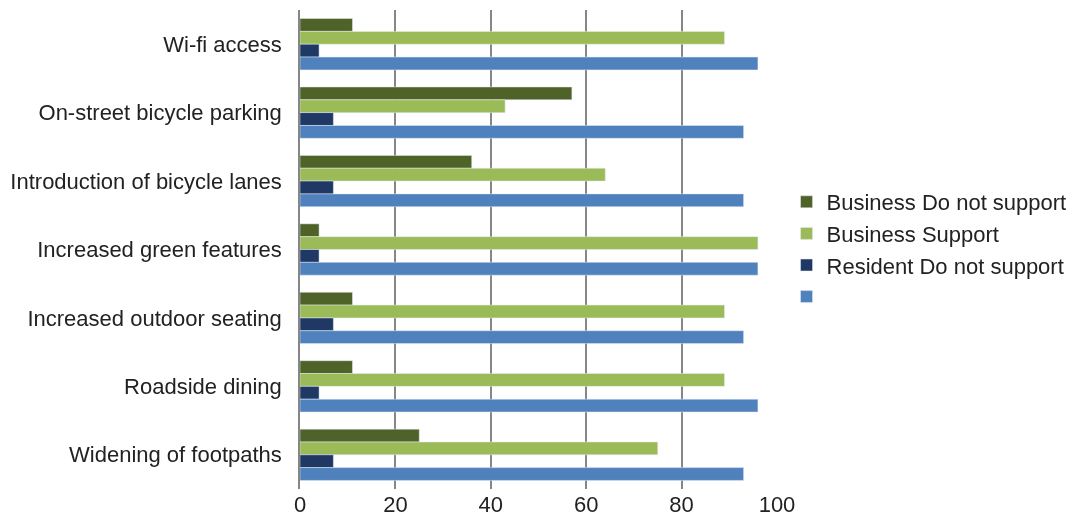  What do you see at coordinates (154, 318) in the screenshot?
I see `y-tick-label: Increased outdoor seating` at bounding box center [154, 318].